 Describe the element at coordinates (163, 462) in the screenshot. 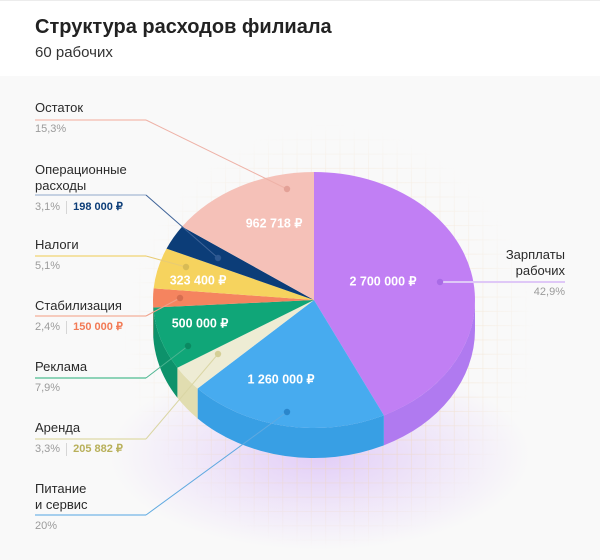

I see `leader-line-pitanie` at that location.